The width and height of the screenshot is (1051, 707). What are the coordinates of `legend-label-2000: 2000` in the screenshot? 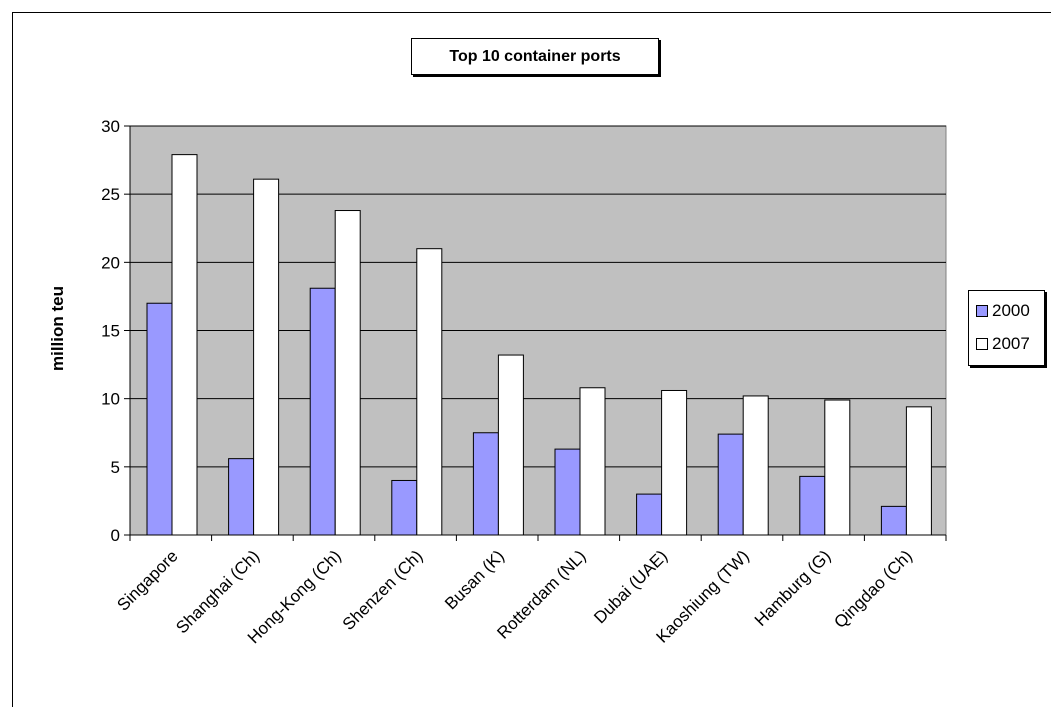 It's located at (1011, 310).